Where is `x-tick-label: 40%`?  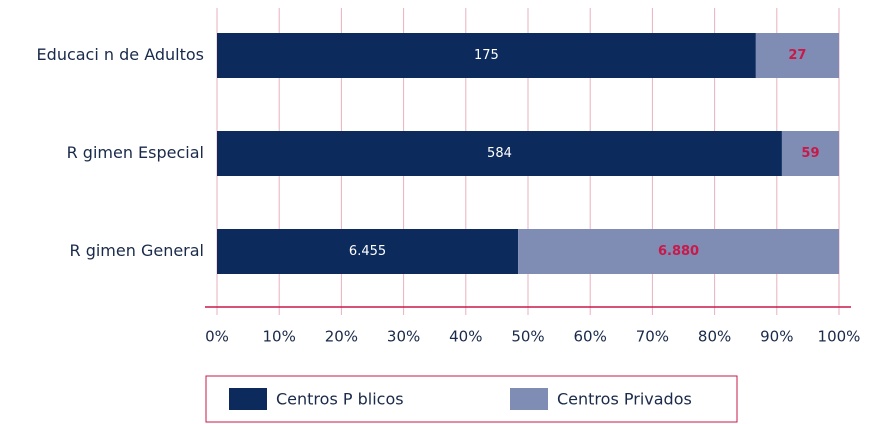 x-tick-label: 40% is located at coordinates (465, 337).